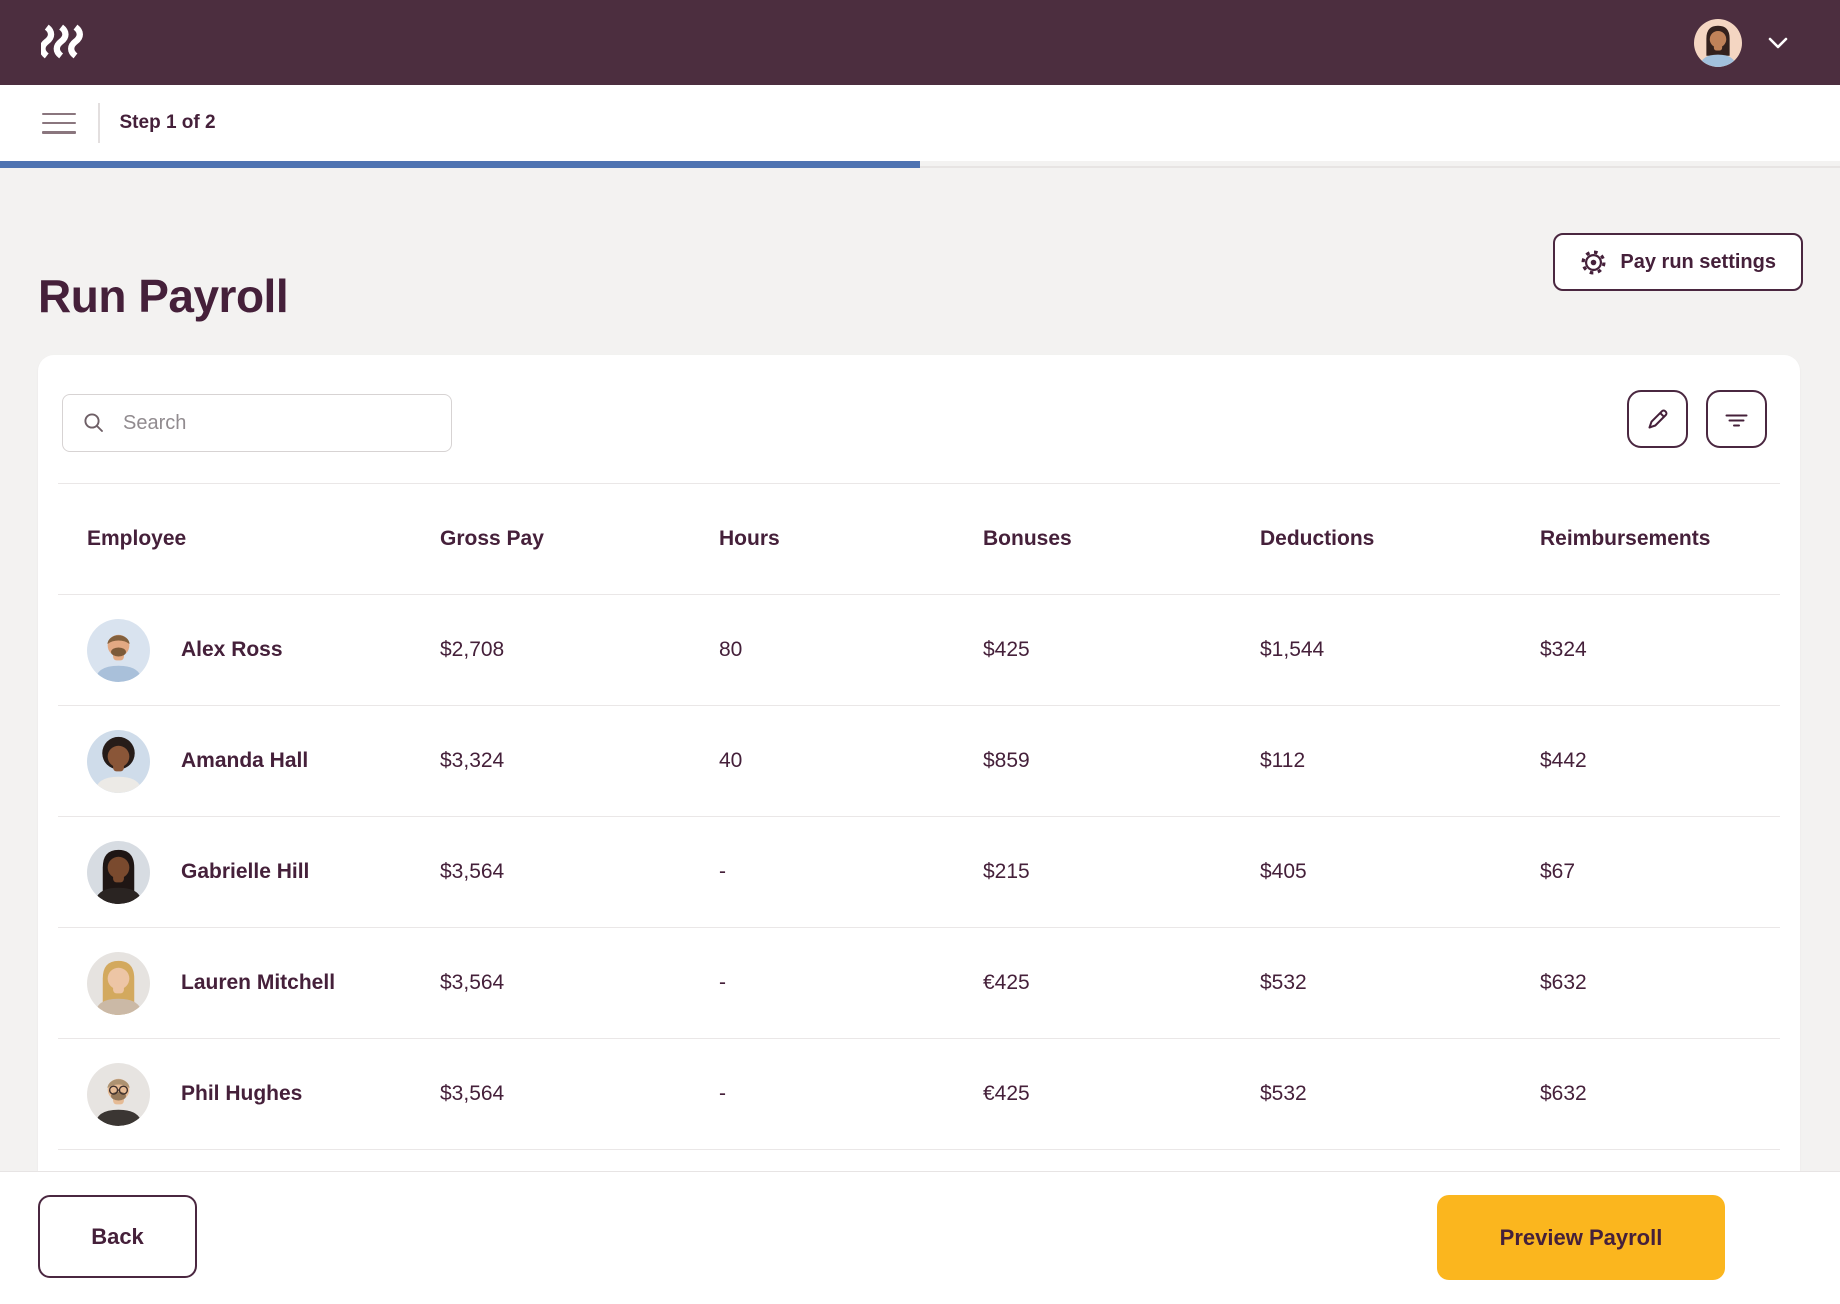 The width and height of the screenshot is (1840, 1304). What do you see at coordinates (99, 123) in the screenshot?
I see `header-divider` at bounding box center [99, 123].